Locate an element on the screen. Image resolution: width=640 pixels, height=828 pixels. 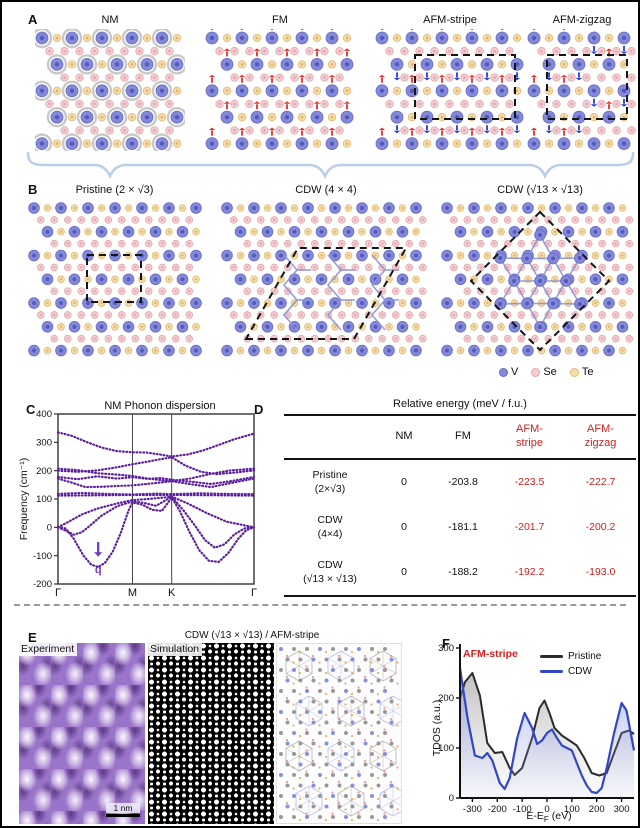
panel-b-cdw44: CDW (4 × 4) is located at coordinates (326, 273).